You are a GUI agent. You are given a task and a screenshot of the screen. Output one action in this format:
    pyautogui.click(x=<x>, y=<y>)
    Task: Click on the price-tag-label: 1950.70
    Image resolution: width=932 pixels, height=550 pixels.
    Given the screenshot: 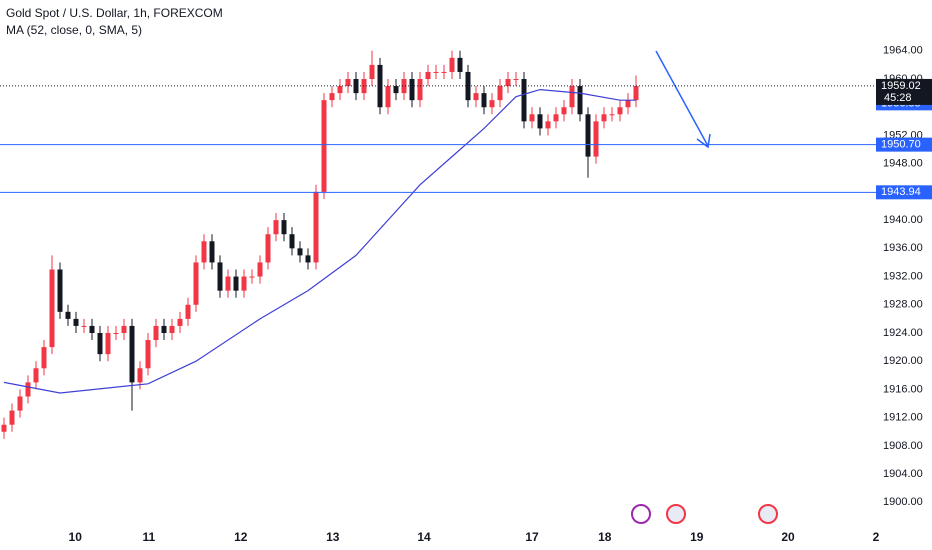 What is the action you would take?
    pyautogui.click(x=901, y=145)
    